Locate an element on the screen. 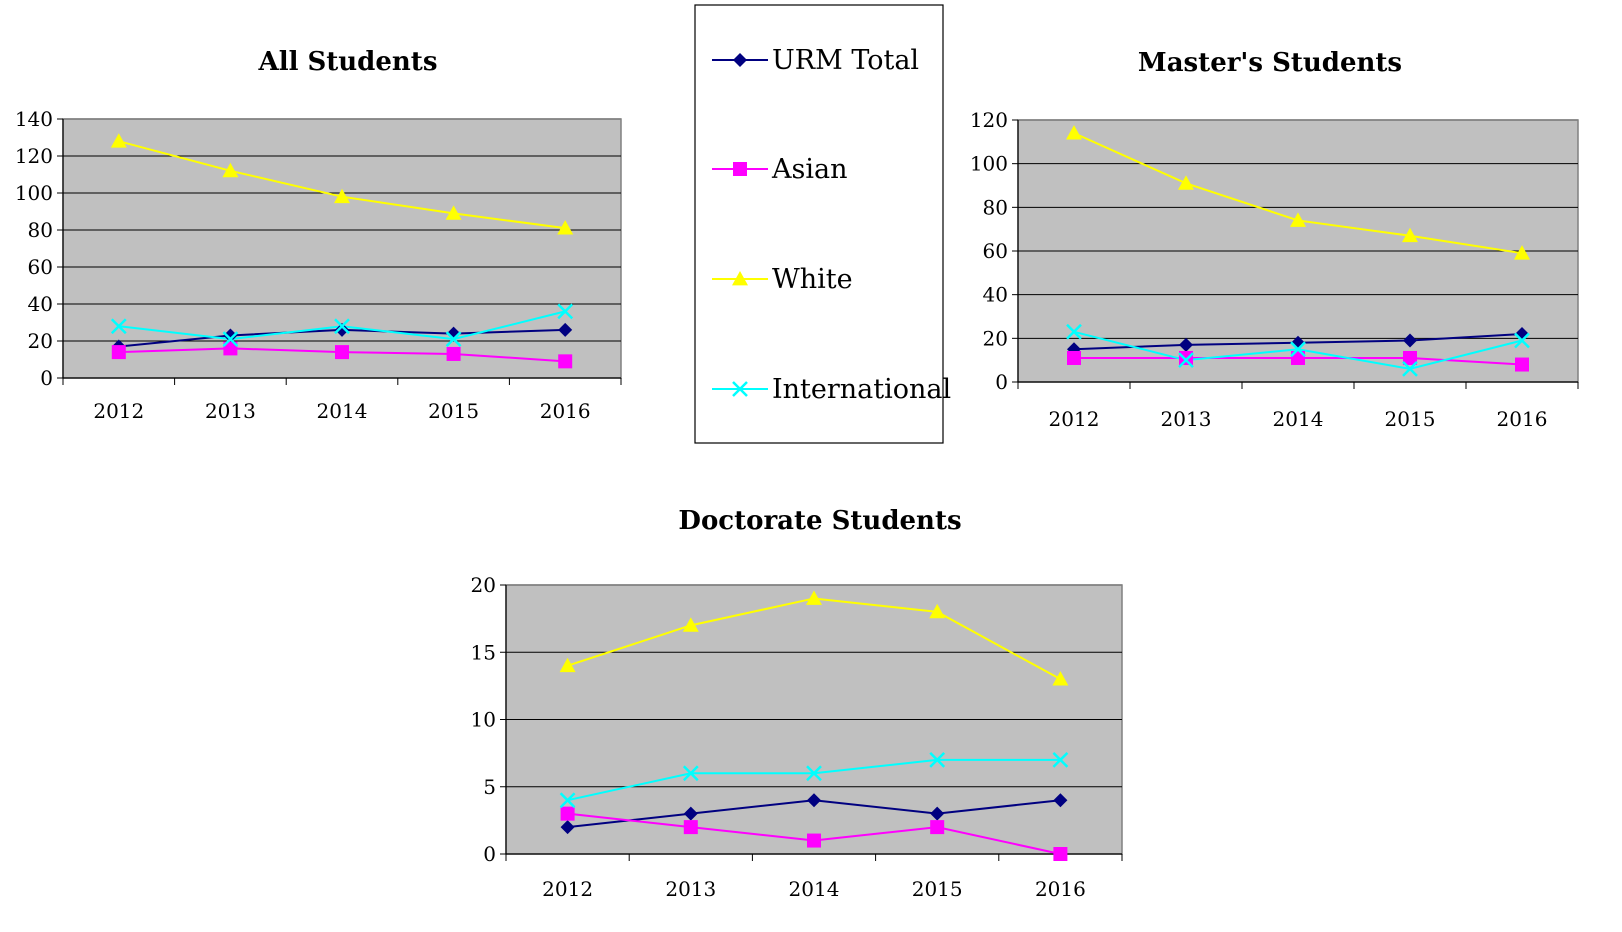  legend: URM Total Asian White International is located at coordinates (822, 224).